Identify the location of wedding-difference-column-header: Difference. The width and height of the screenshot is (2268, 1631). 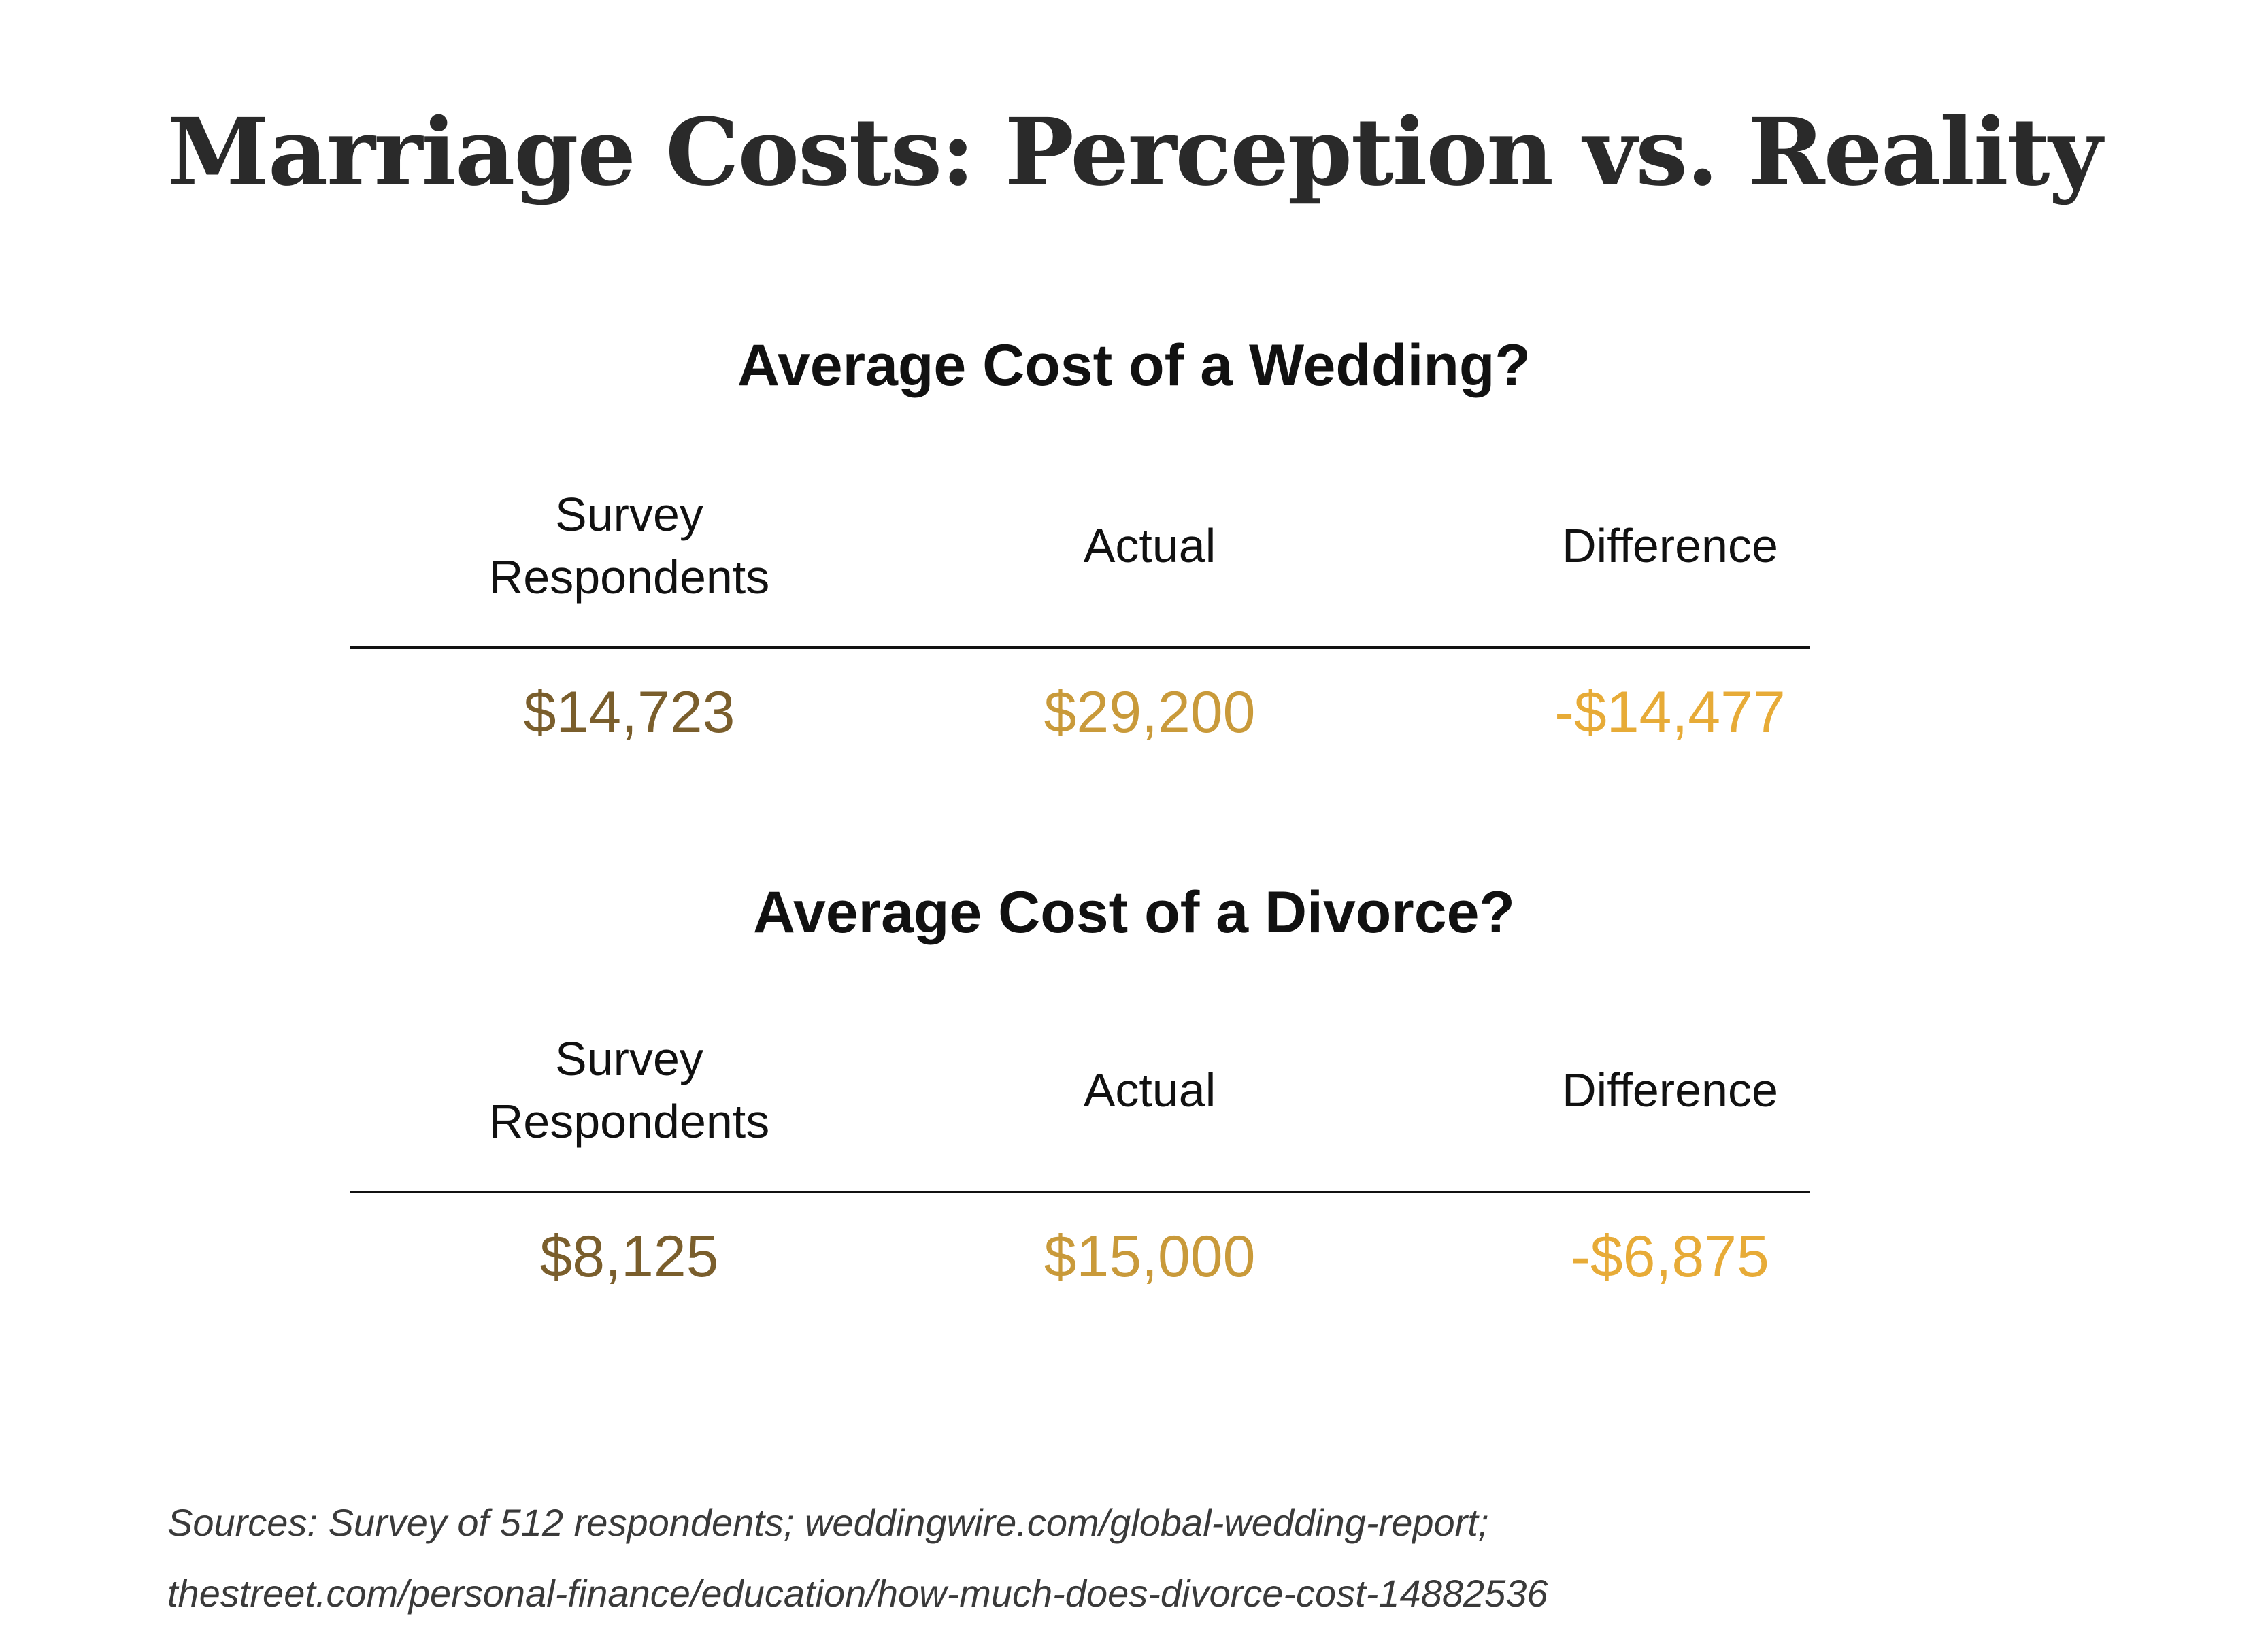
(1670, 545).